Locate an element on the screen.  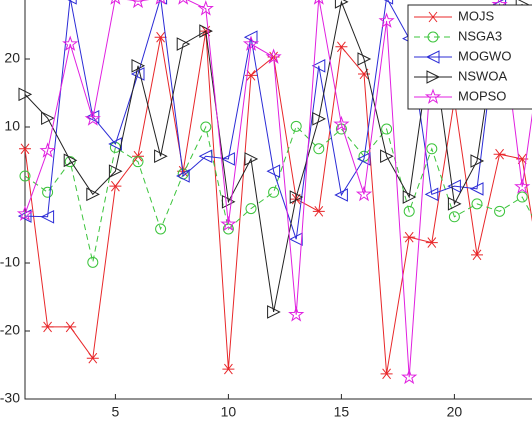
y-tick-label: -30 is located at coordinates (10, 398).